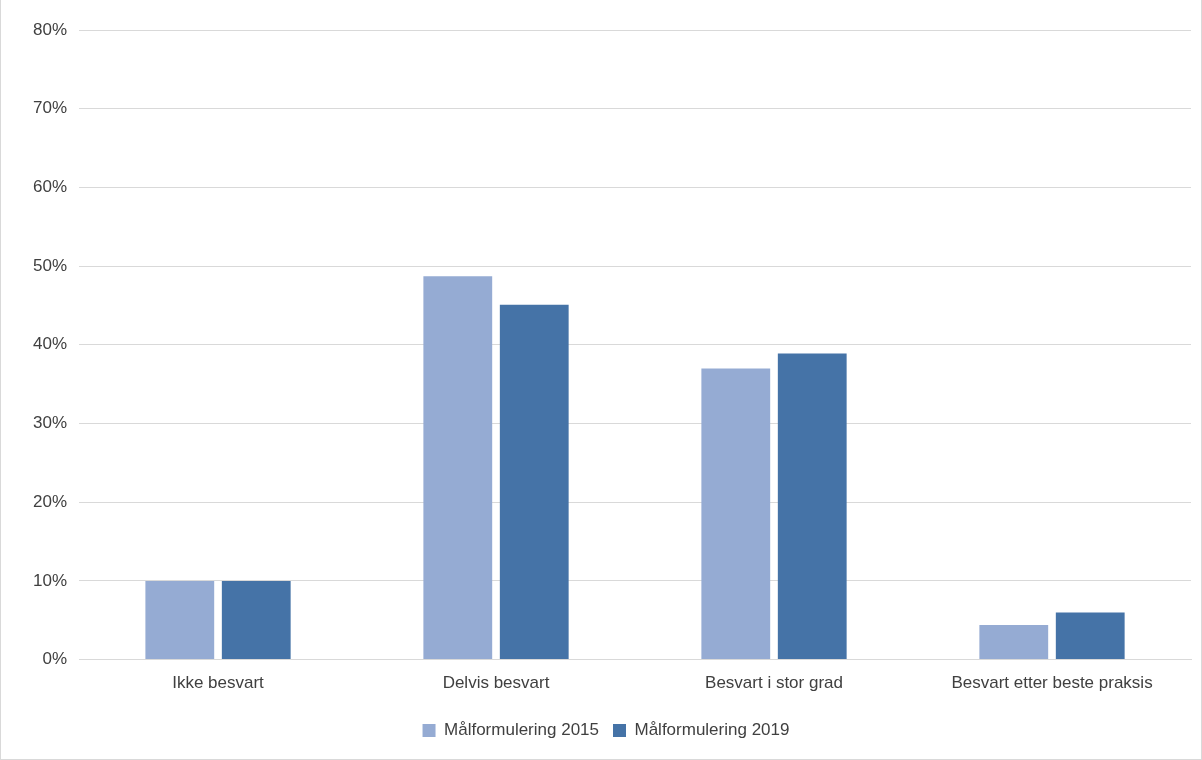 Image resolution: width=1202 pixels, height=760 pixels. Describe the element at coordinates (55, 659) in the screenshot. I see `y-tick-label: 0%` at that location.